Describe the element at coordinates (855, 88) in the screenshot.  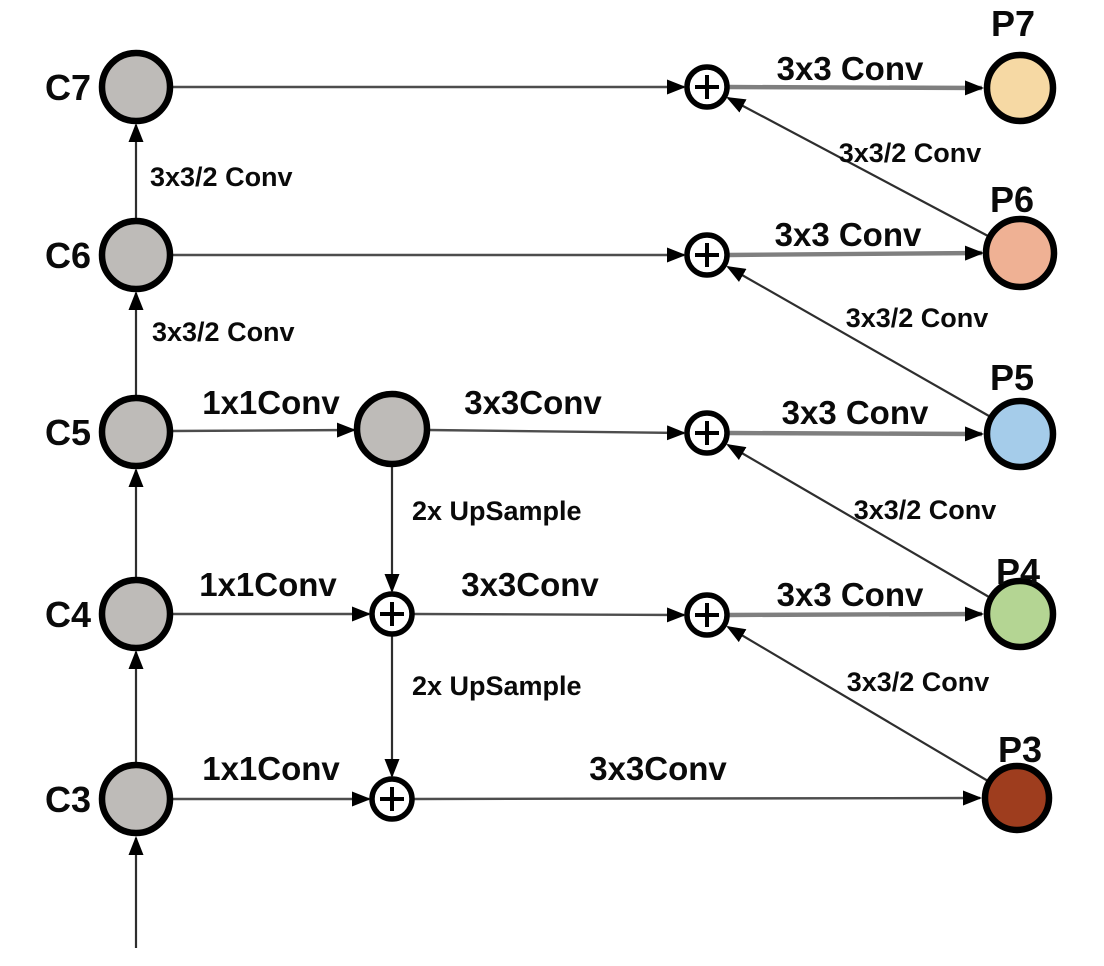
I see `edge-add-to-p7` at that location.